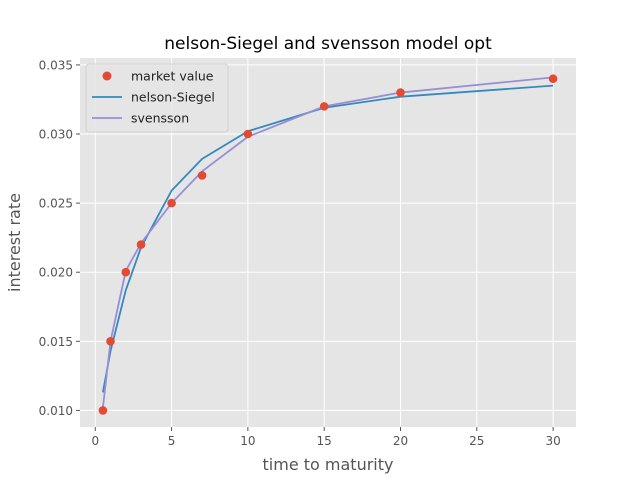 Image resolution: width=640 pixels, height=480 pixels. Describe the element at coordinates (324, 441) in the screenshot. I see `x-tick-label: 15` at that location.